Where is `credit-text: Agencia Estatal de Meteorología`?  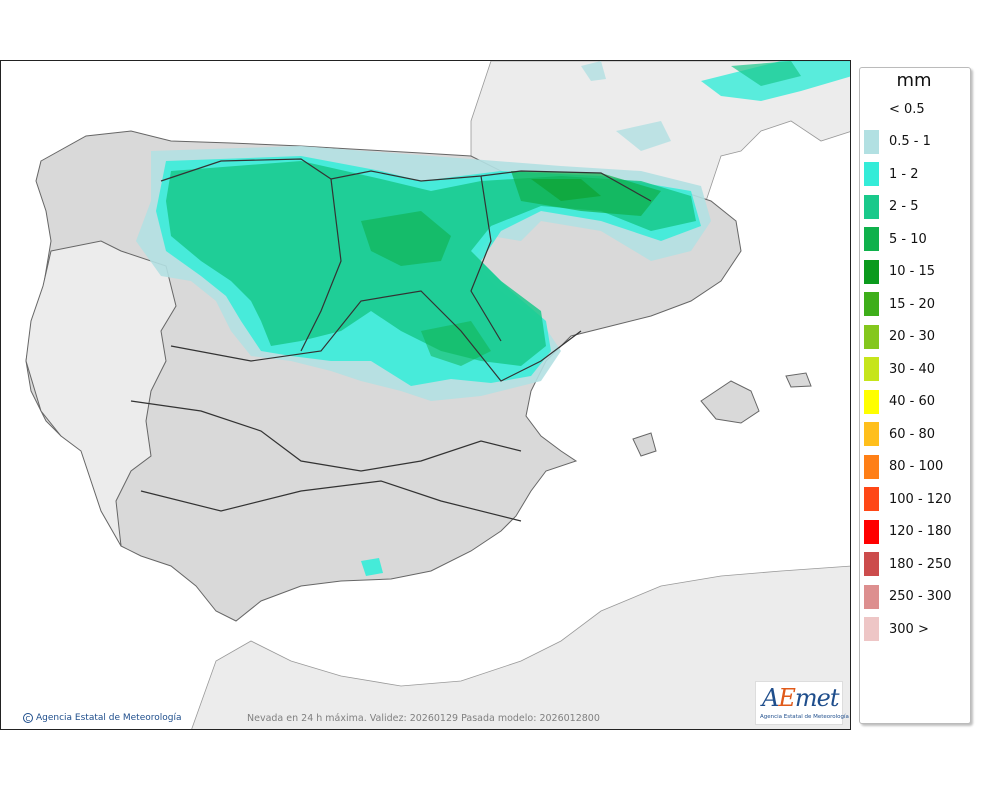
credit-text: Agencia Estatal de Meteorología is located at coordinates (109, 718).